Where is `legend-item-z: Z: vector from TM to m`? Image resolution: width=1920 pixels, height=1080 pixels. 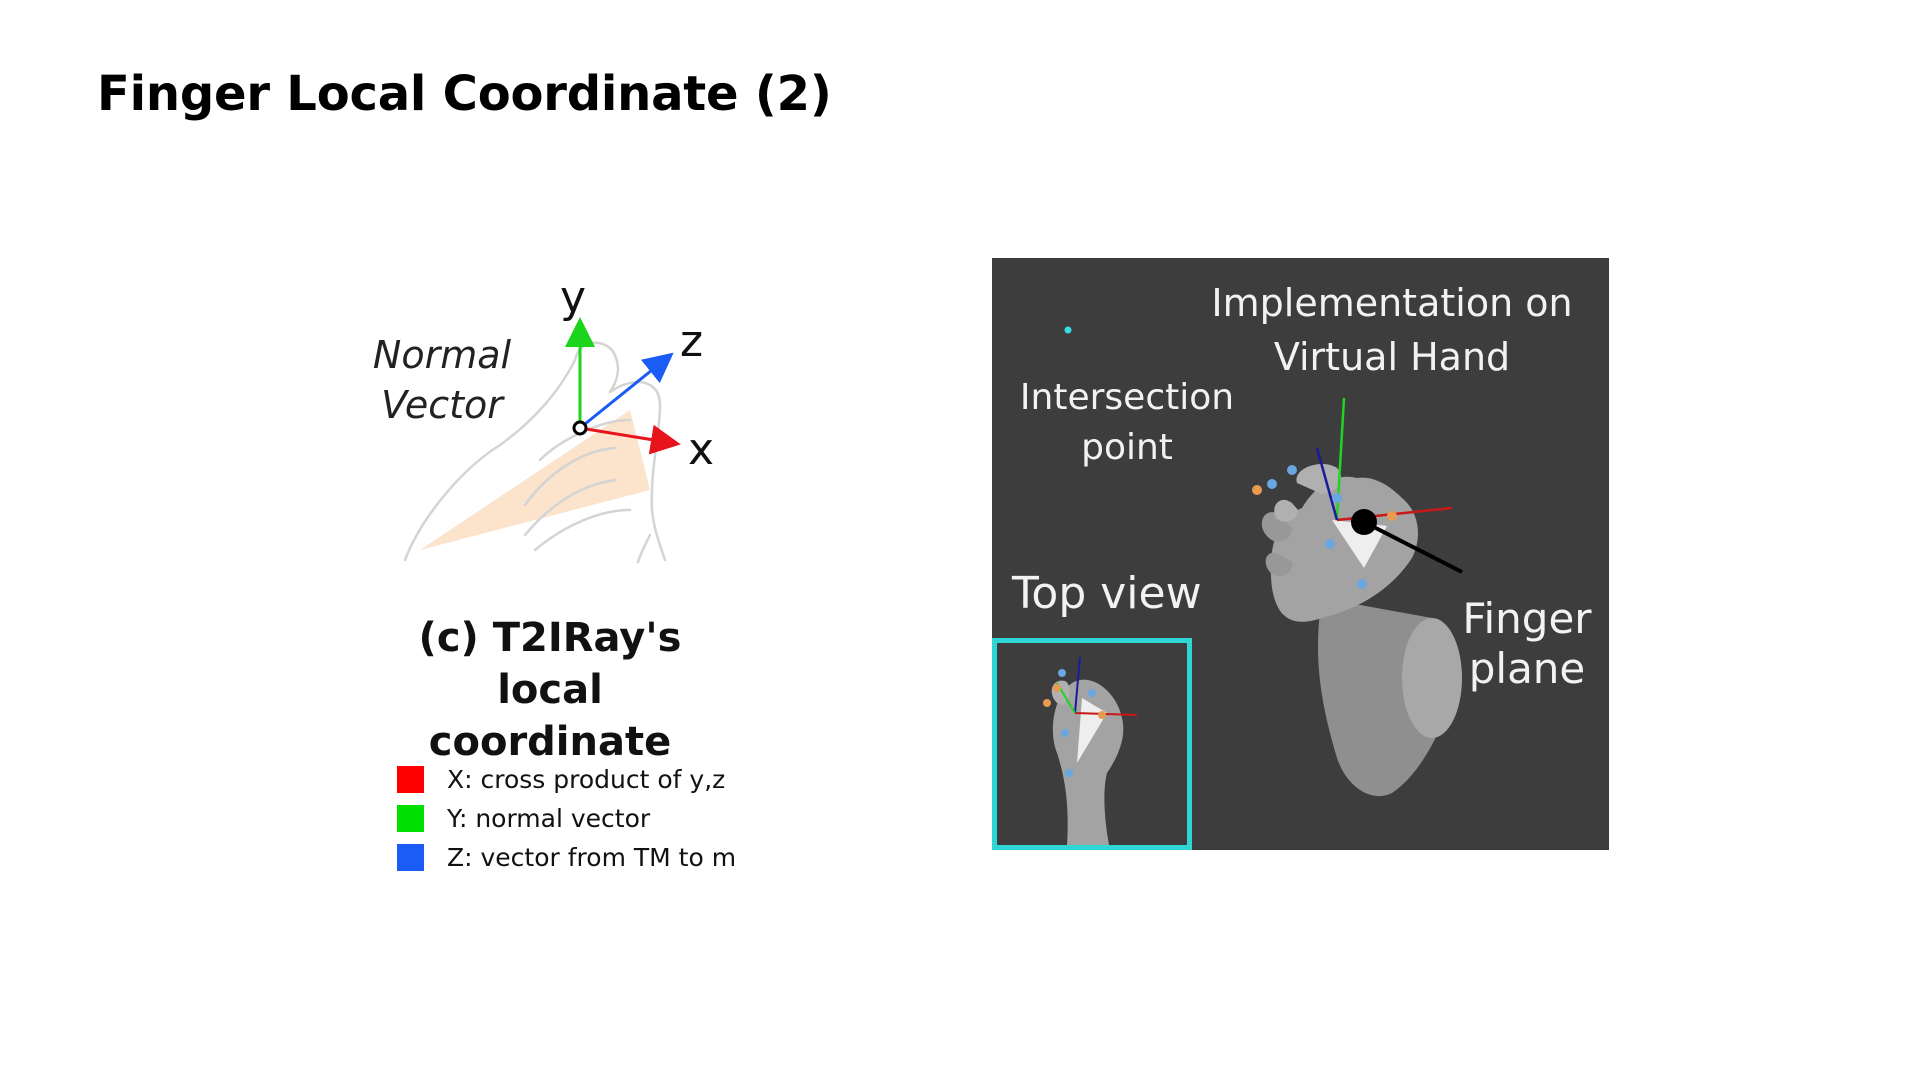
legend-item-z: Z: vector from TM to m is located at coordinates (566, 857).